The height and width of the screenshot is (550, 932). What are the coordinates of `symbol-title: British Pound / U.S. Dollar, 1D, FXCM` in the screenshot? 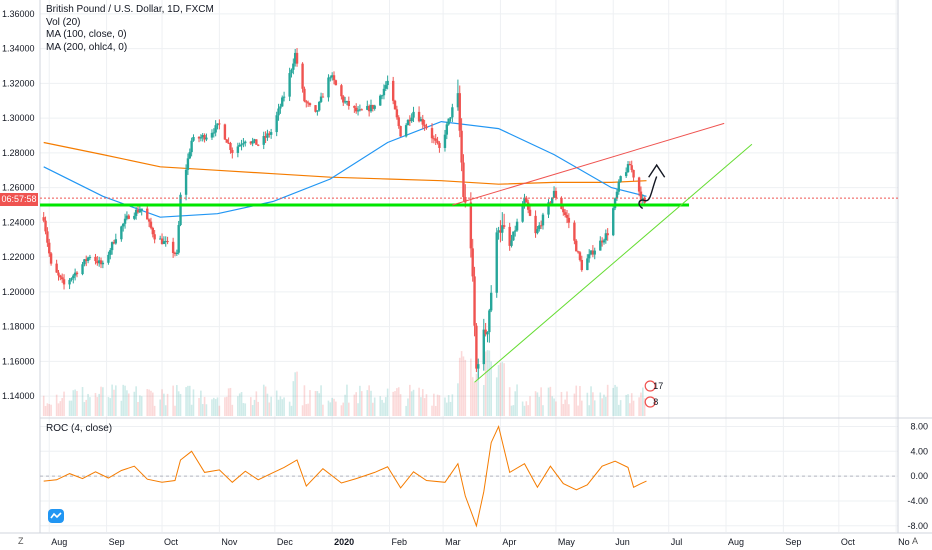 It's located at (130, 9).